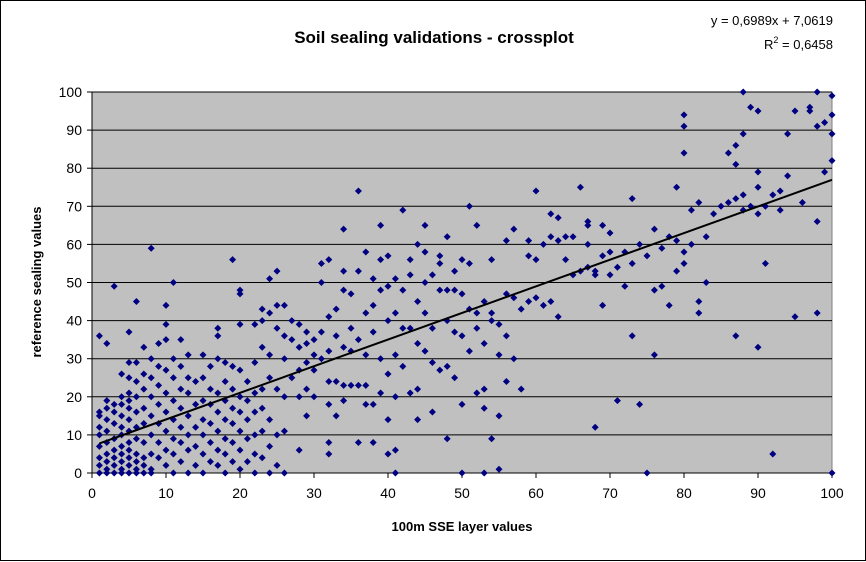 The height and width of the screenshot is (562, 866). Describe the element at coordinates (768, 44) in the screenshot. I see `r-squared-r: R` at that location.